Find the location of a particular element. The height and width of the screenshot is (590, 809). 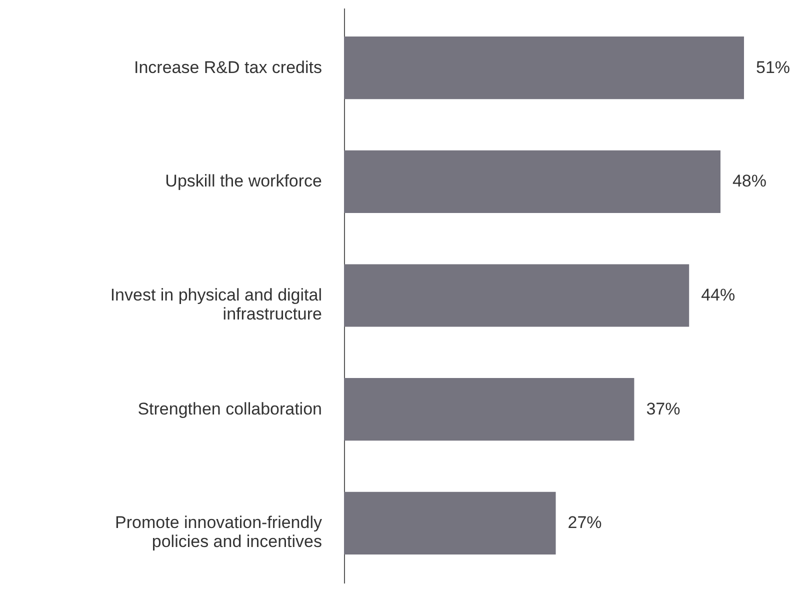

data-label: 48% is located at coordinates (749, 181).